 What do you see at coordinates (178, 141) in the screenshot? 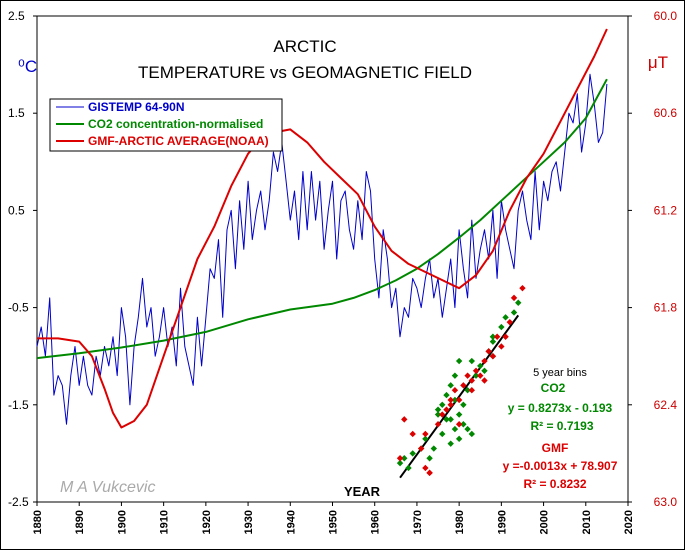
I see `legend-label-gmf: GMF-ARCTIC AVERAGE(NOAA)` at bounding box center [178, 141].